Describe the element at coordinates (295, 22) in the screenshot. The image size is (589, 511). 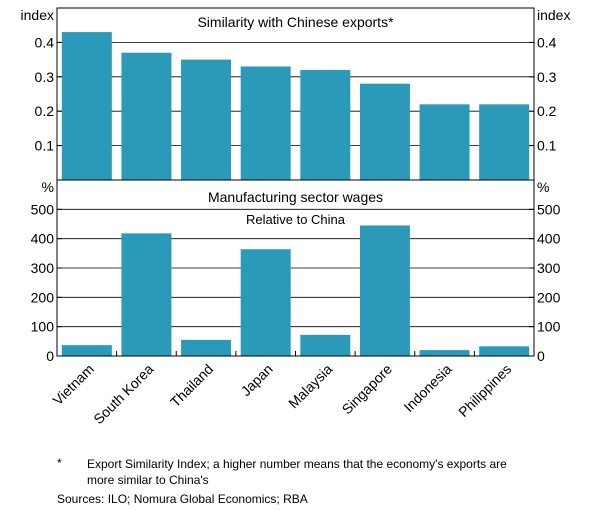
I see `panel-title: Similarity with Chinese exports*` at that location.